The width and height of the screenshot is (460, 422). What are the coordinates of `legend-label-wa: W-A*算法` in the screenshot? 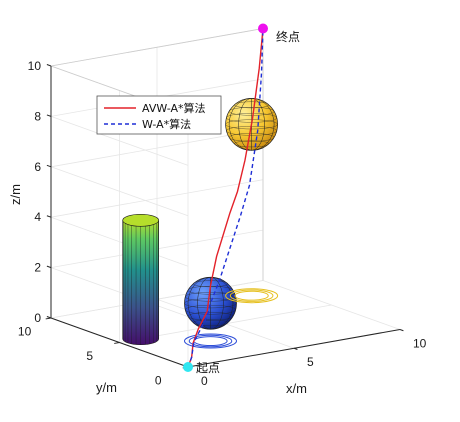 It's located at (166, 124).